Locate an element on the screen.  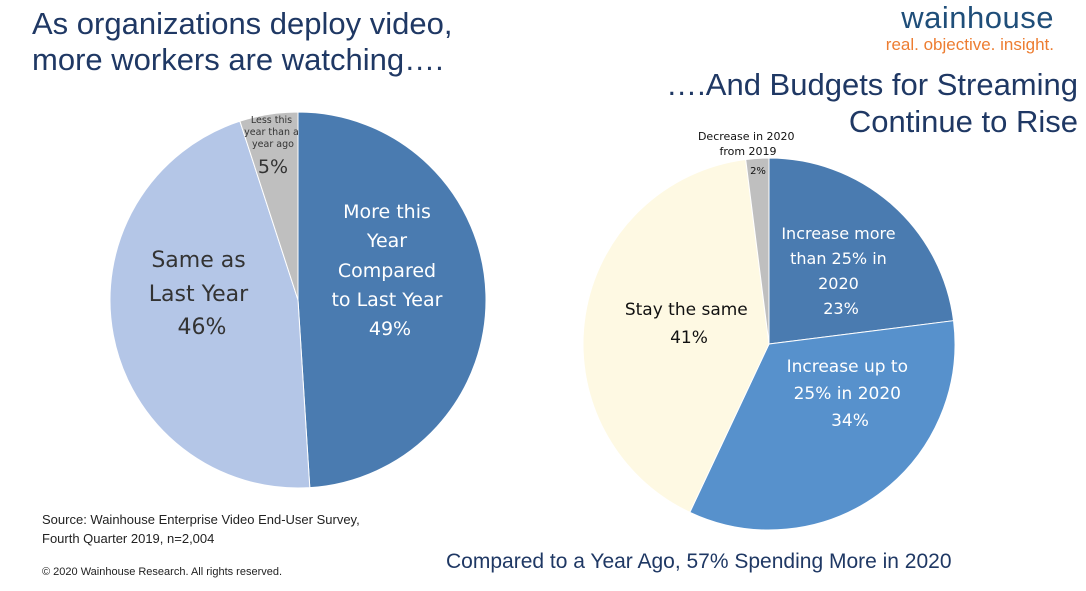
slice-same-as-last-year is located at coordinates (210, 304).